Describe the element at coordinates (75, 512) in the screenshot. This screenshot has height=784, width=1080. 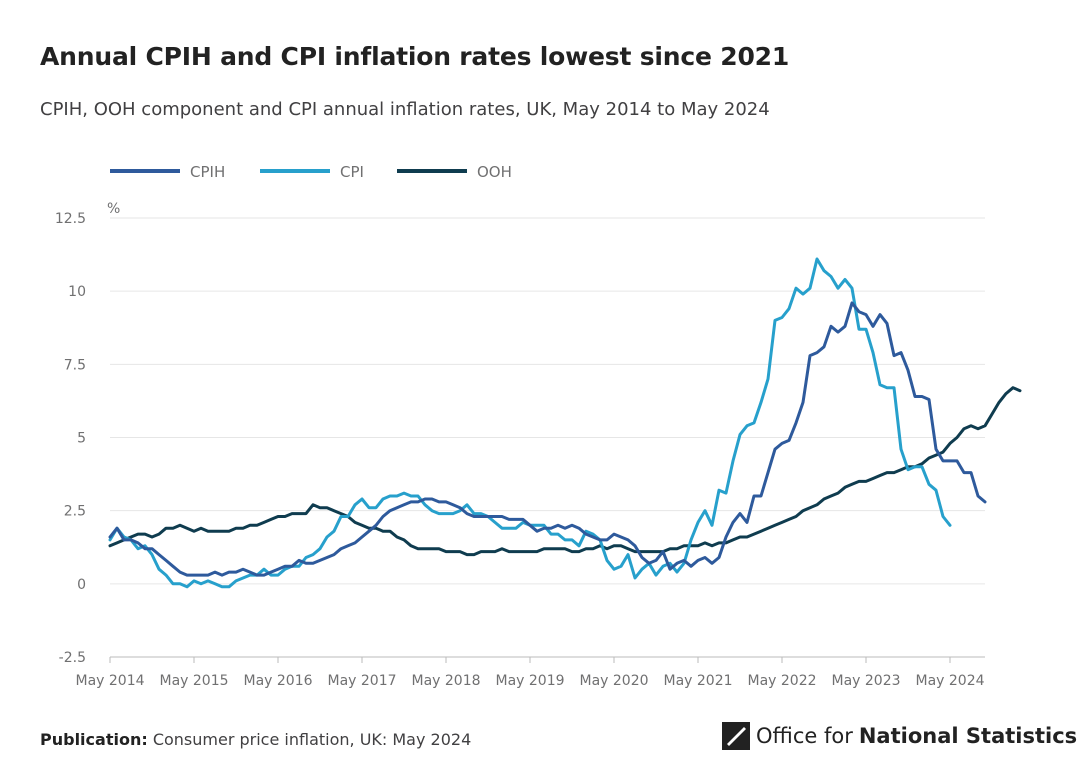
I see `y-tick-label: 2.5` at that location.